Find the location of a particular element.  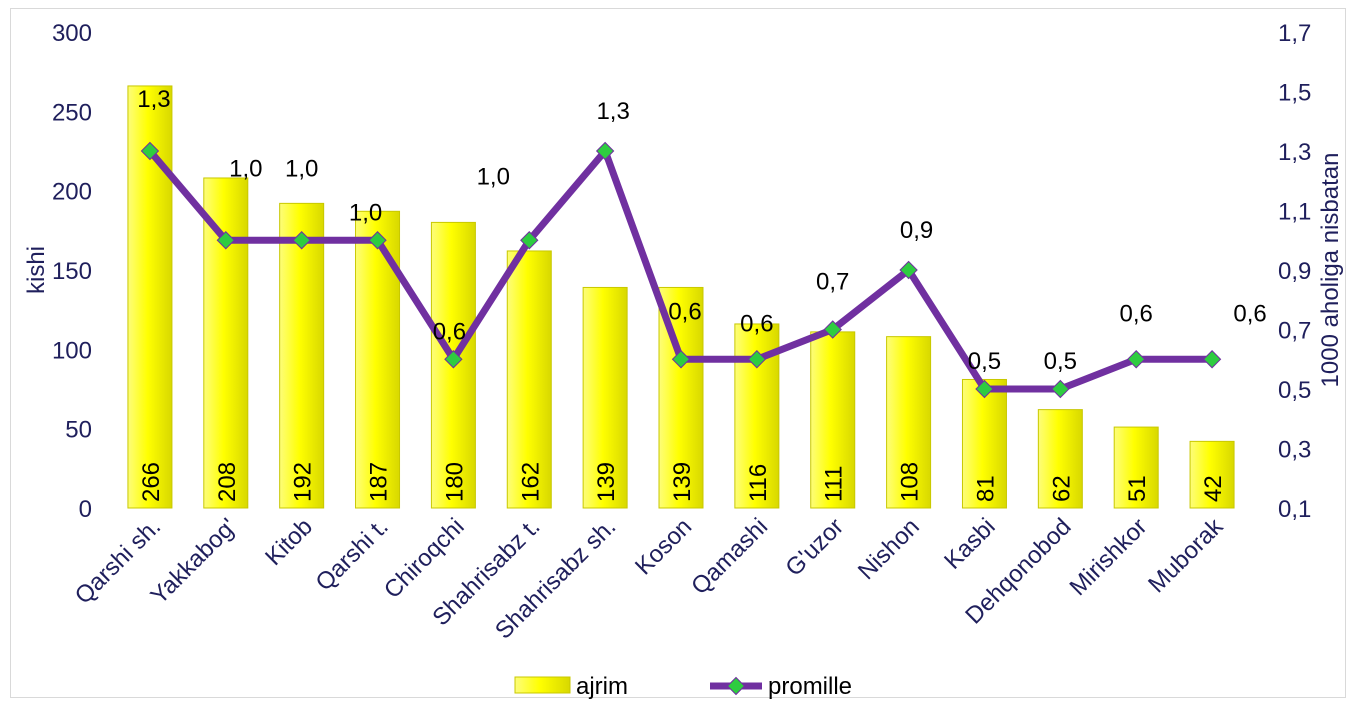

left-axis: 0 50 100 150 200 250 300 is located at coordinates (72, 271).